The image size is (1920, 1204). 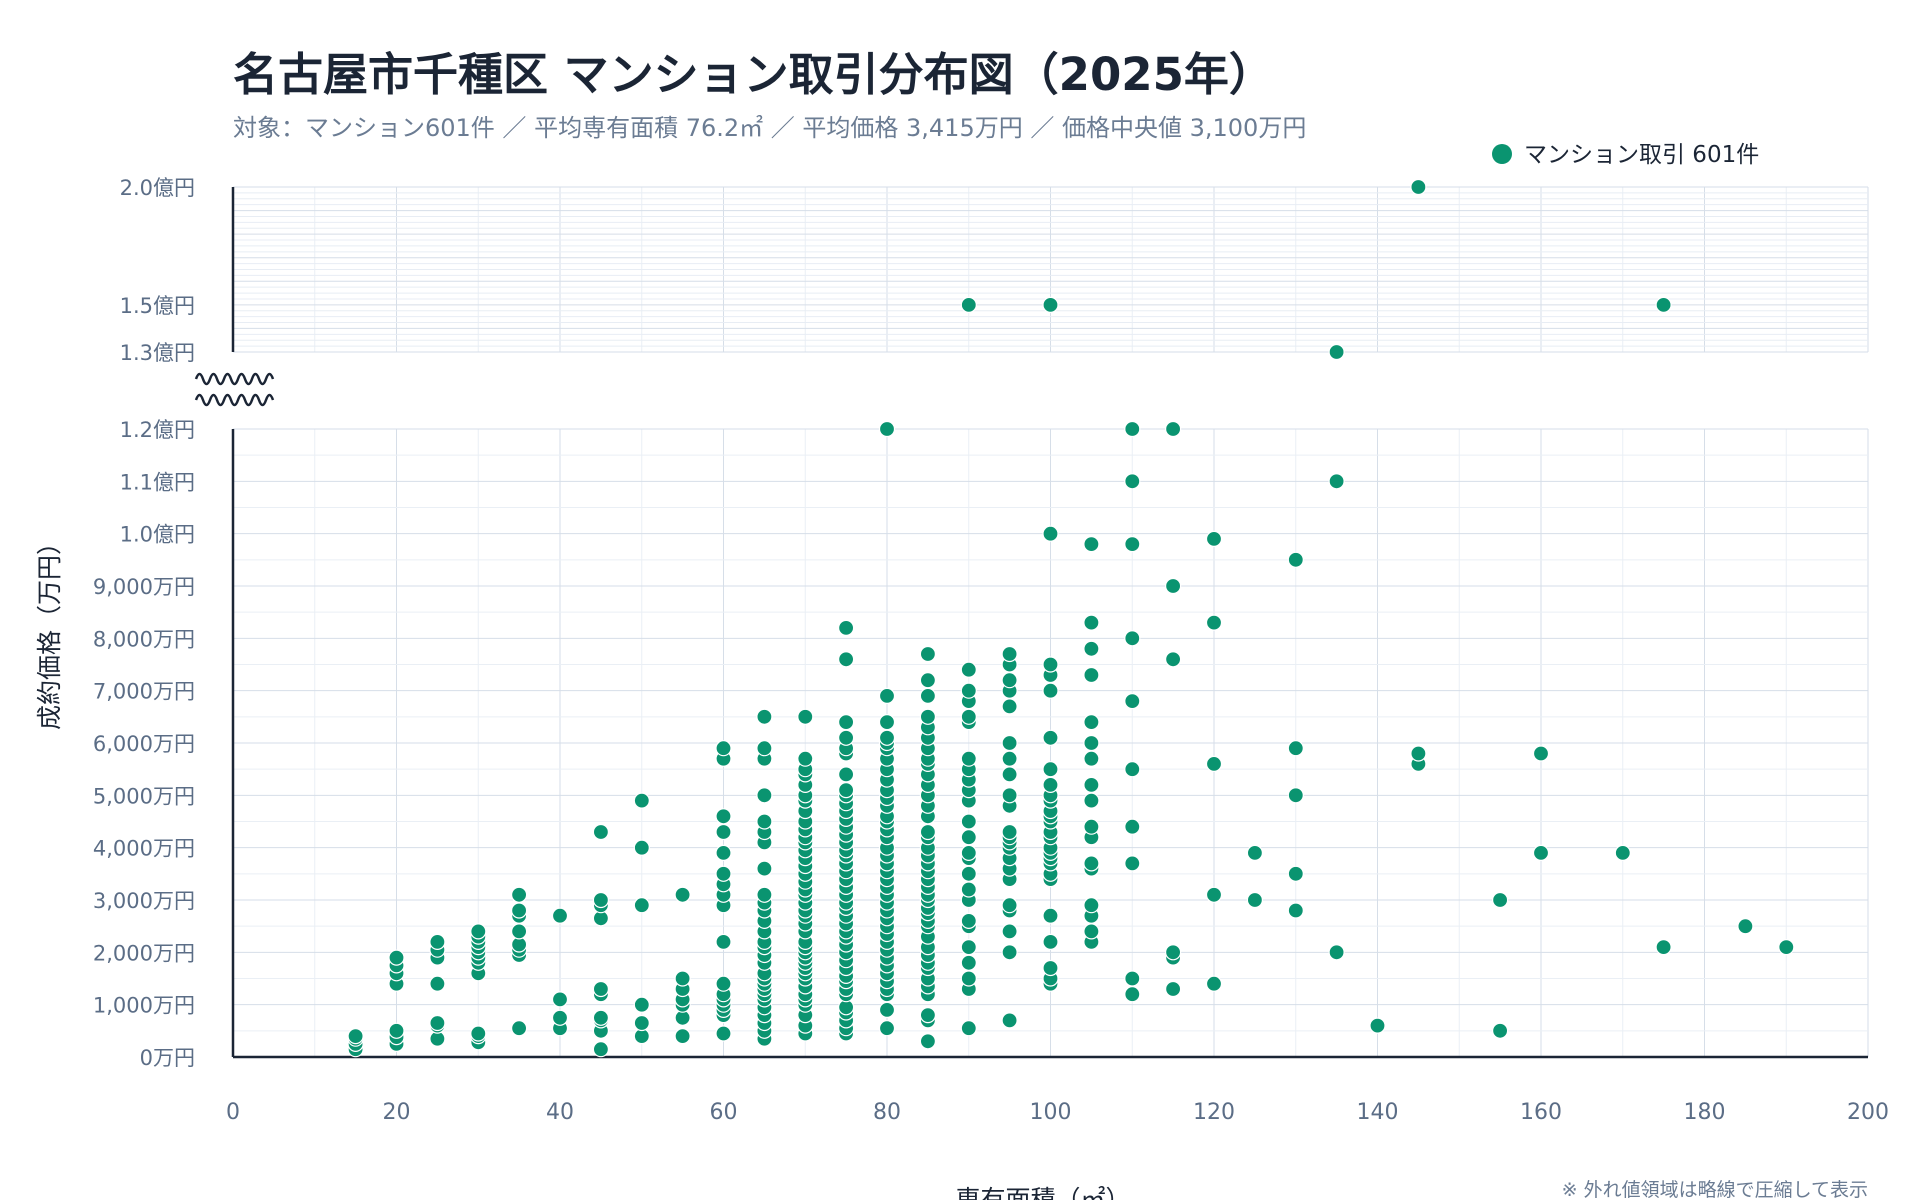 What do you see at coordinates (144, 796) in the screenshot?
I see `y-tick-label: 5,000万円` at bounding box center [144, 796].